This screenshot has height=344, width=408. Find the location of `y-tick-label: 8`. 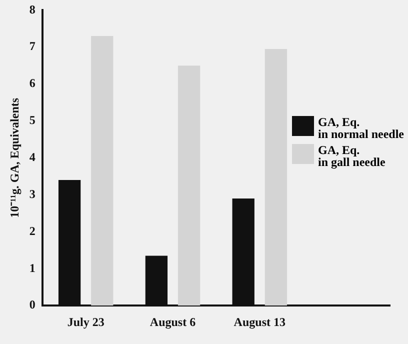

y-tick-label: 8 is located at coordinates (32, 9).